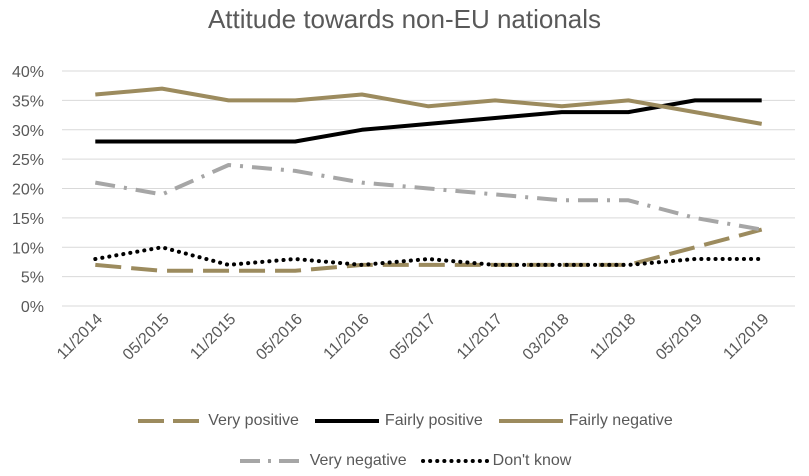 Image resolution: width=809 pixels, height=476 pixels. What do you see at coordinates (530, 421) in the screenshot?
I see `legend-swatch-fairly-negative` at bounding box center [530, 421].